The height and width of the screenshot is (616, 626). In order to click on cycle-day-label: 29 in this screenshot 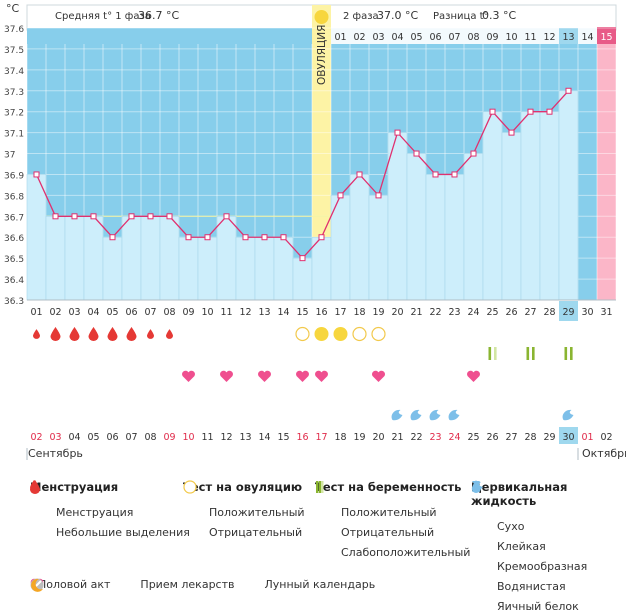, I will do `click(568, 312)`.